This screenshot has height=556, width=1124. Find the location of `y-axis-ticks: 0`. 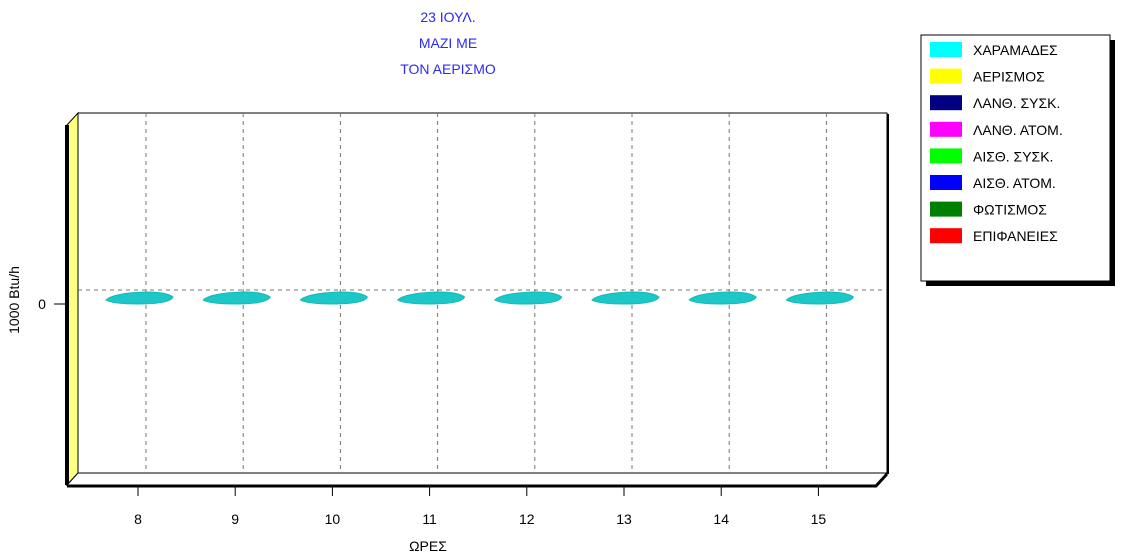

y-axis-ticks: 0 is located at coordinates (52, 304).